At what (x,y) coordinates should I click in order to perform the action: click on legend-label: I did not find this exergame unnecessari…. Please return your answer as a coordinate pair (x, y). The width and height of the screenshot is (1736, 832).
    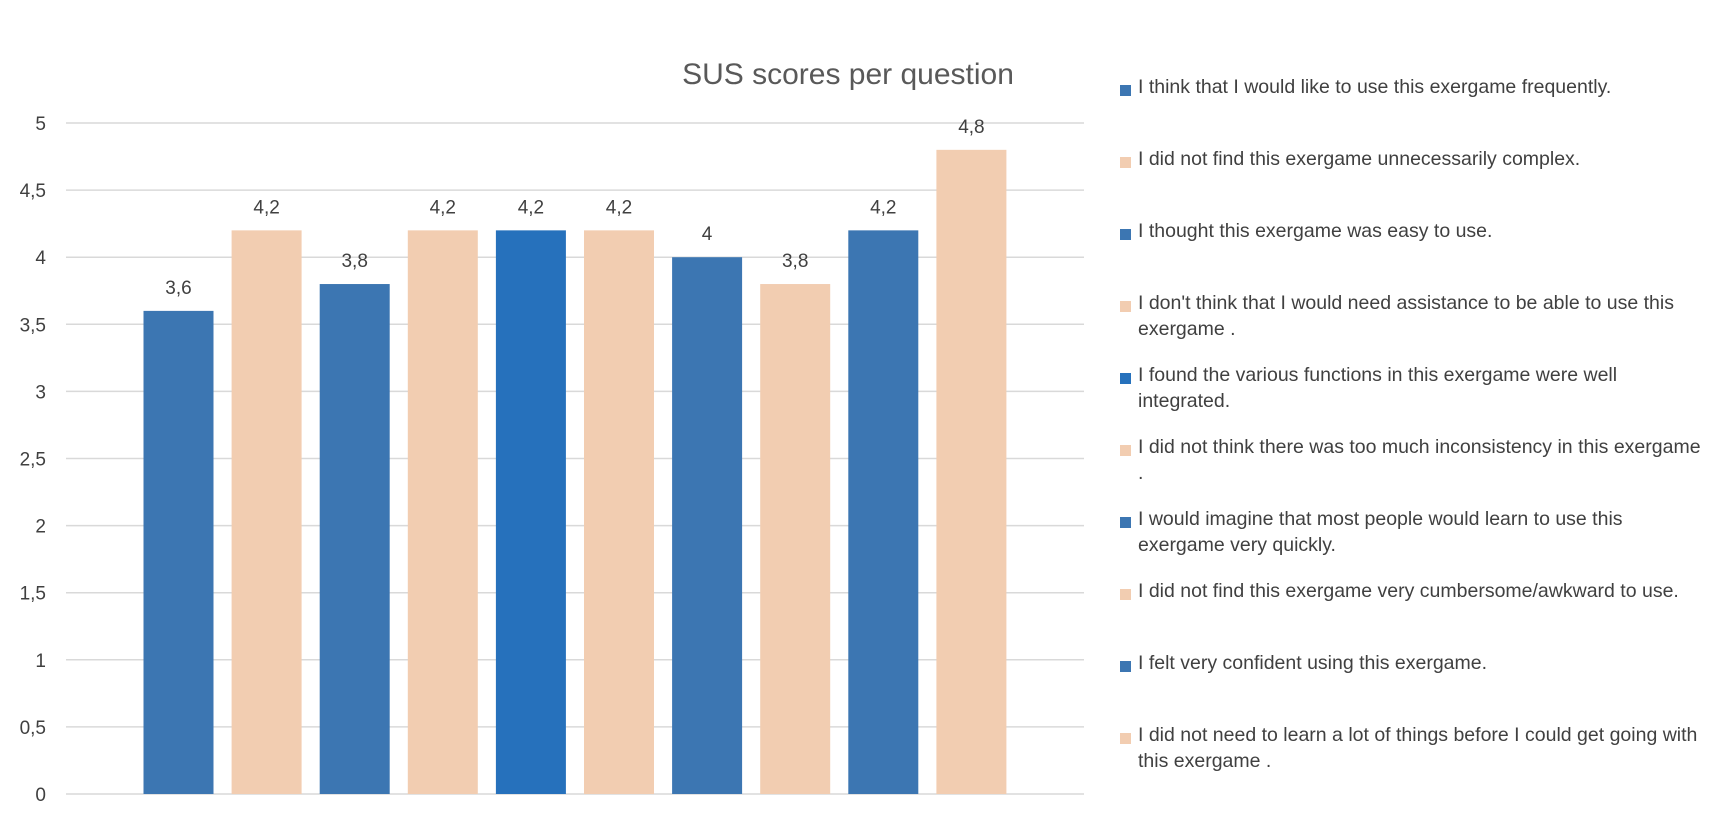
    Looking at the image, I should click on (1359, 159).